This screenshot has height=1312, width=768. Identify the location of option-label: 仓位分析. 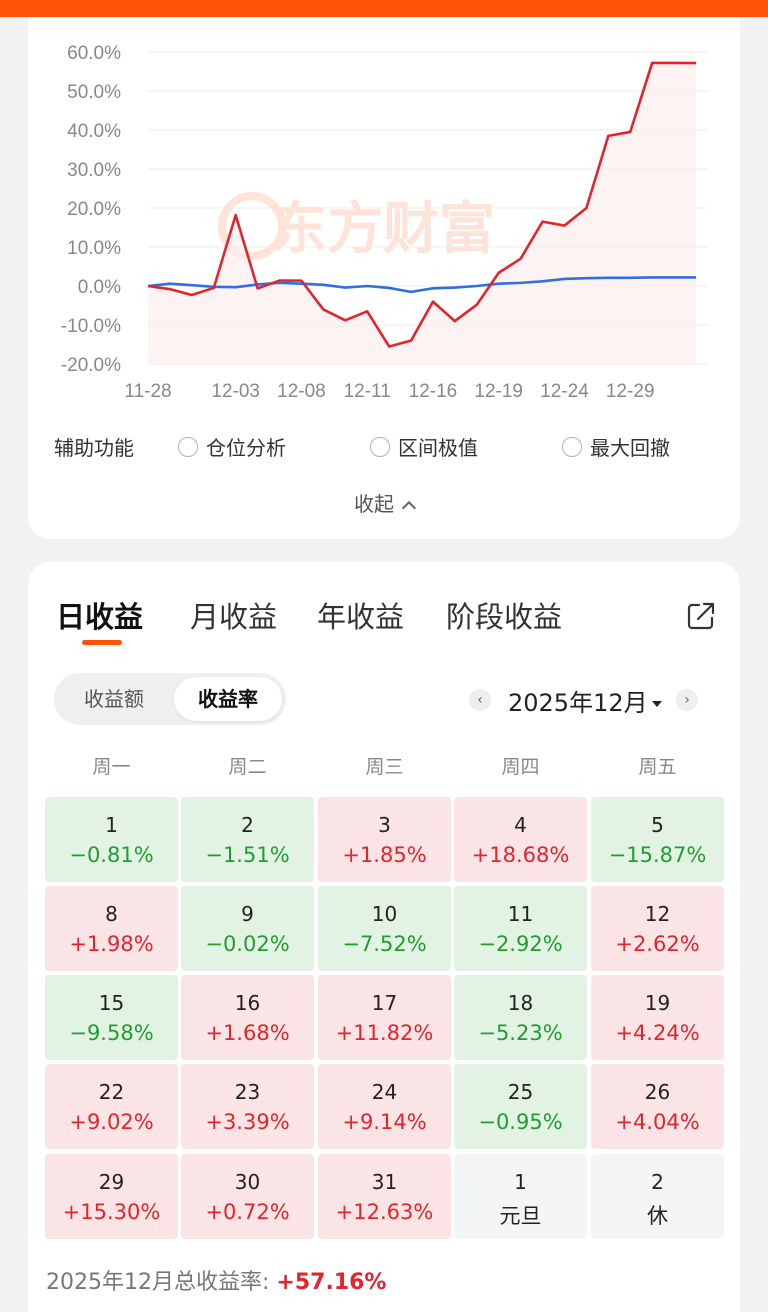
(246, 448).